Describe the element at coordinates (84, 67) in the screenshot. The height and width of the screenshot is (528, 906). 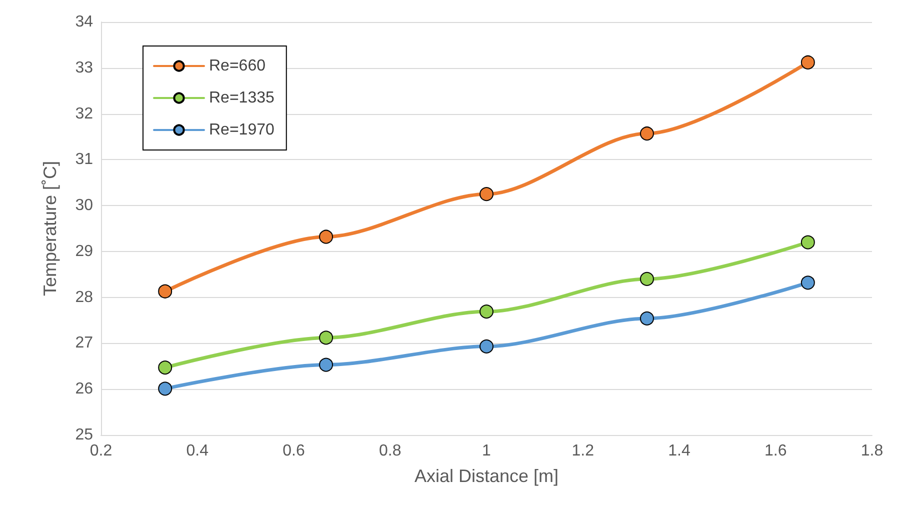
I see `y-tick-label: 33` at that location.